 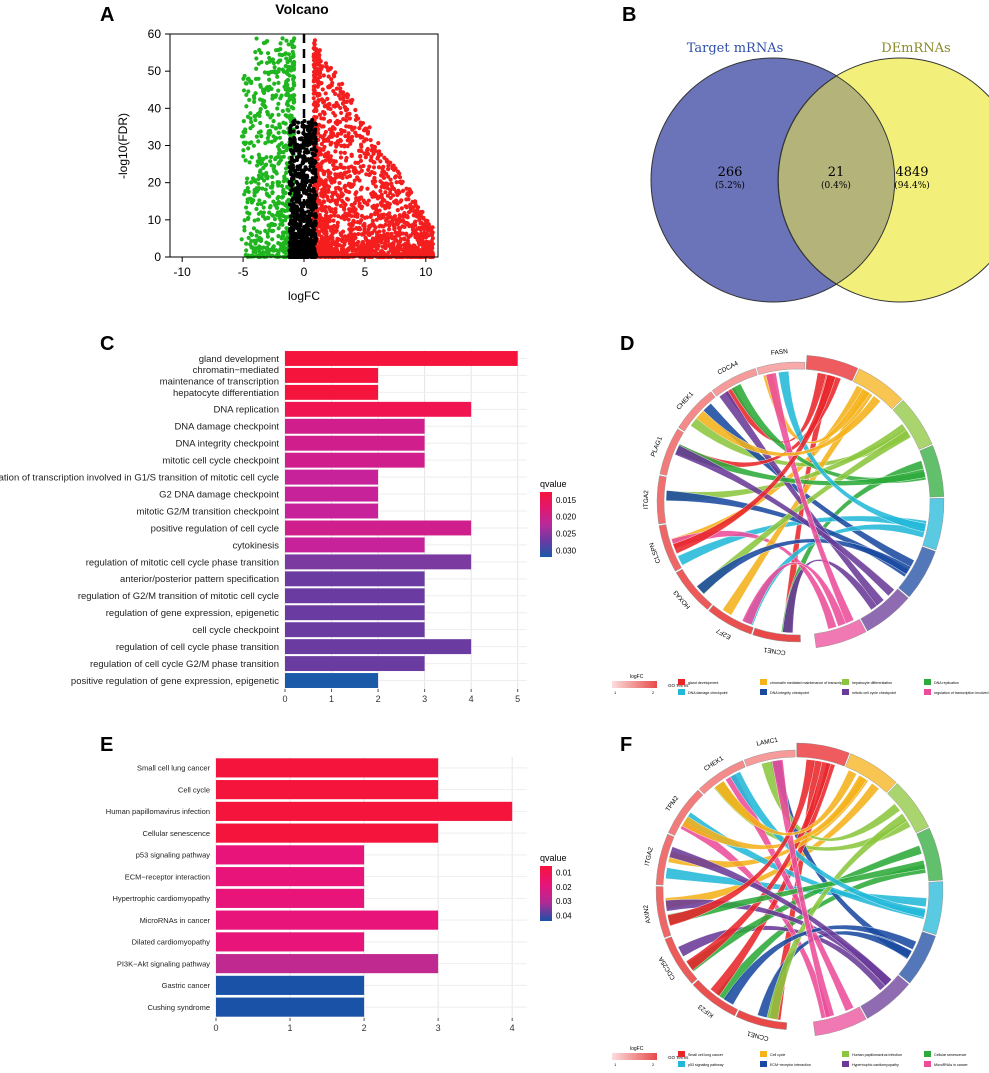 I want to click on kegg-bar-xtick-label: 0, so click(x=215, y=1028).